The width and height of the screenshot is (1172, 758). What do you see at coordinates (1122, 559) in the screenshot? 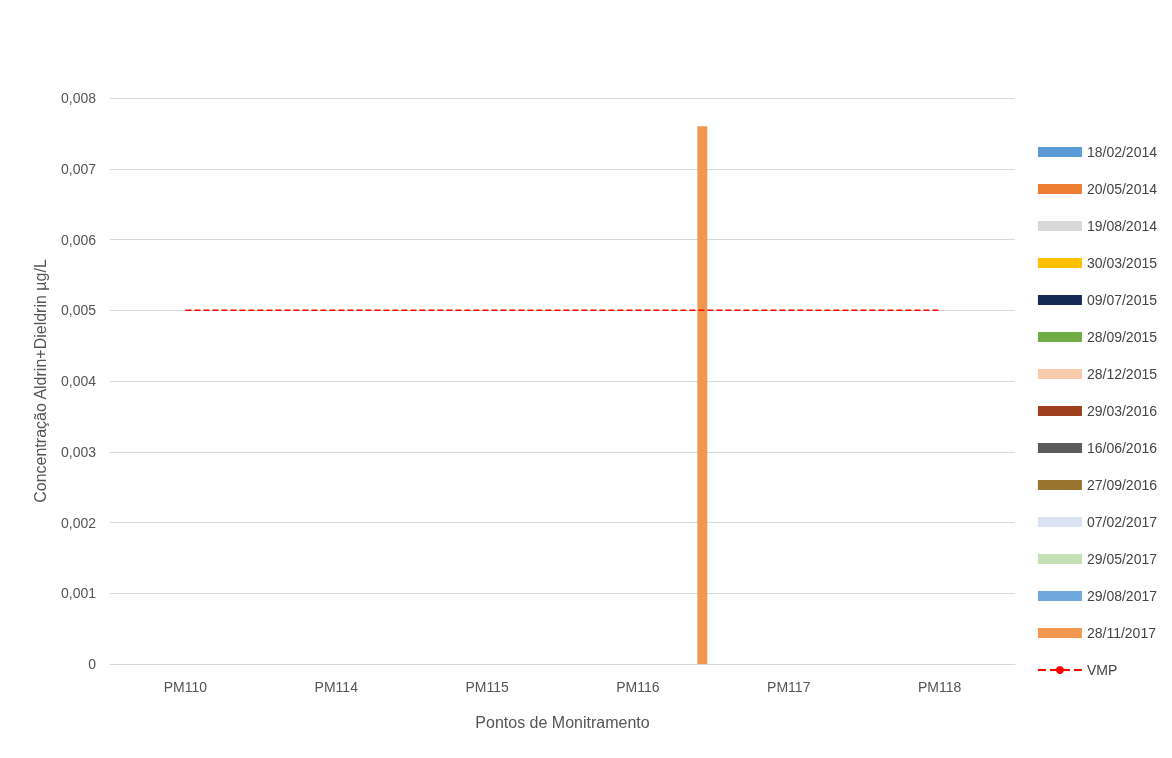
I see `legend-label: 29/05/2017` at bounding box center [1122, 559].